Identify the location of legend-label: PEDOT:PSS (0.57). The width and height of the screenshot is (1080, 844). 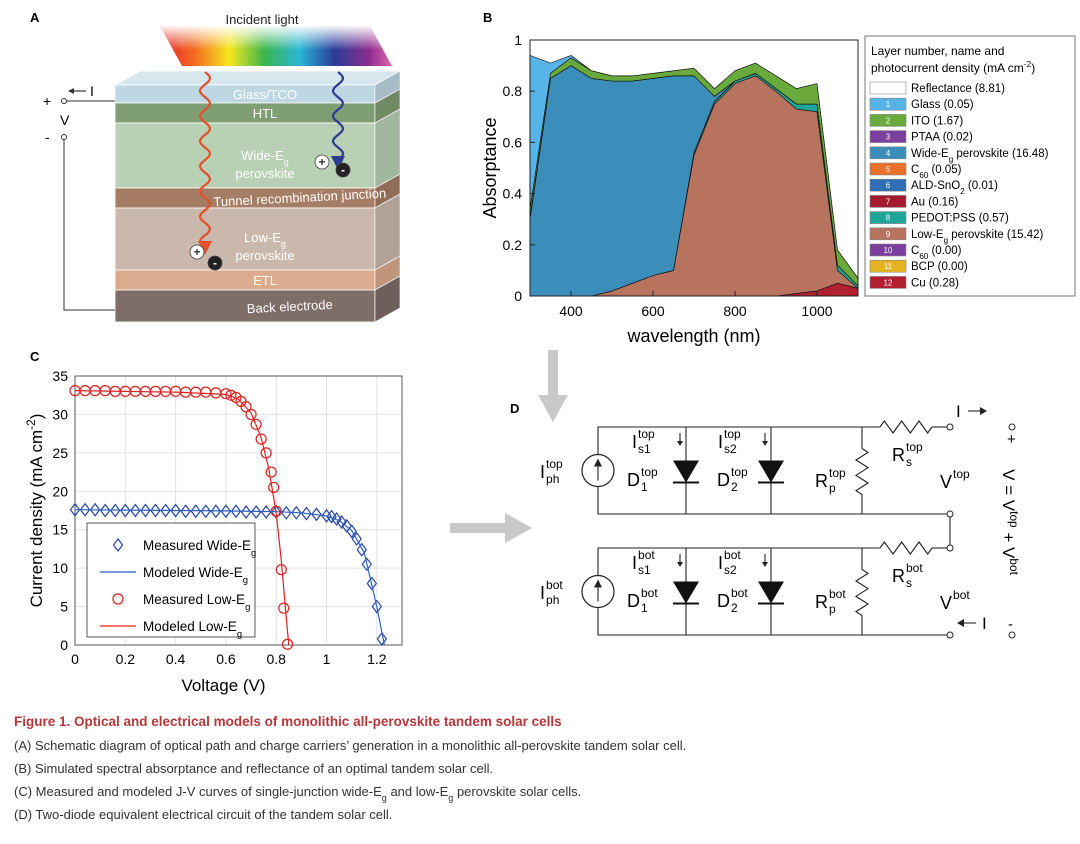
(960, 219).